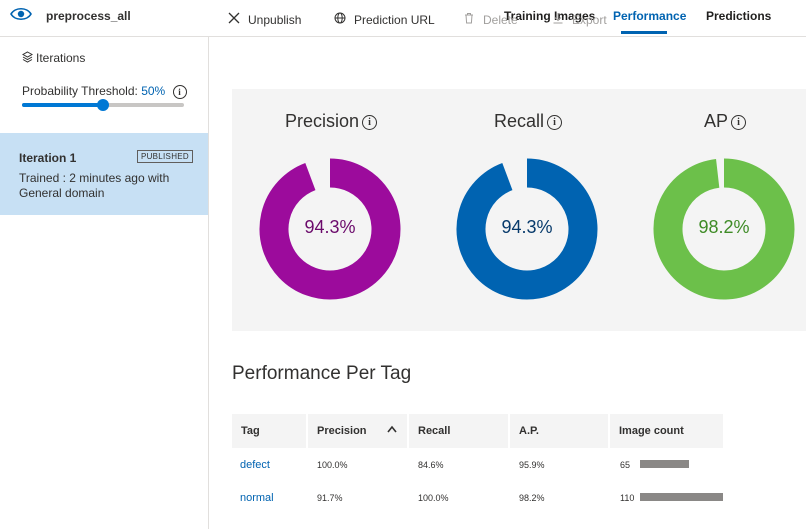  I want to click on threshold-text: Probability Threshold:, so click(80, 91).